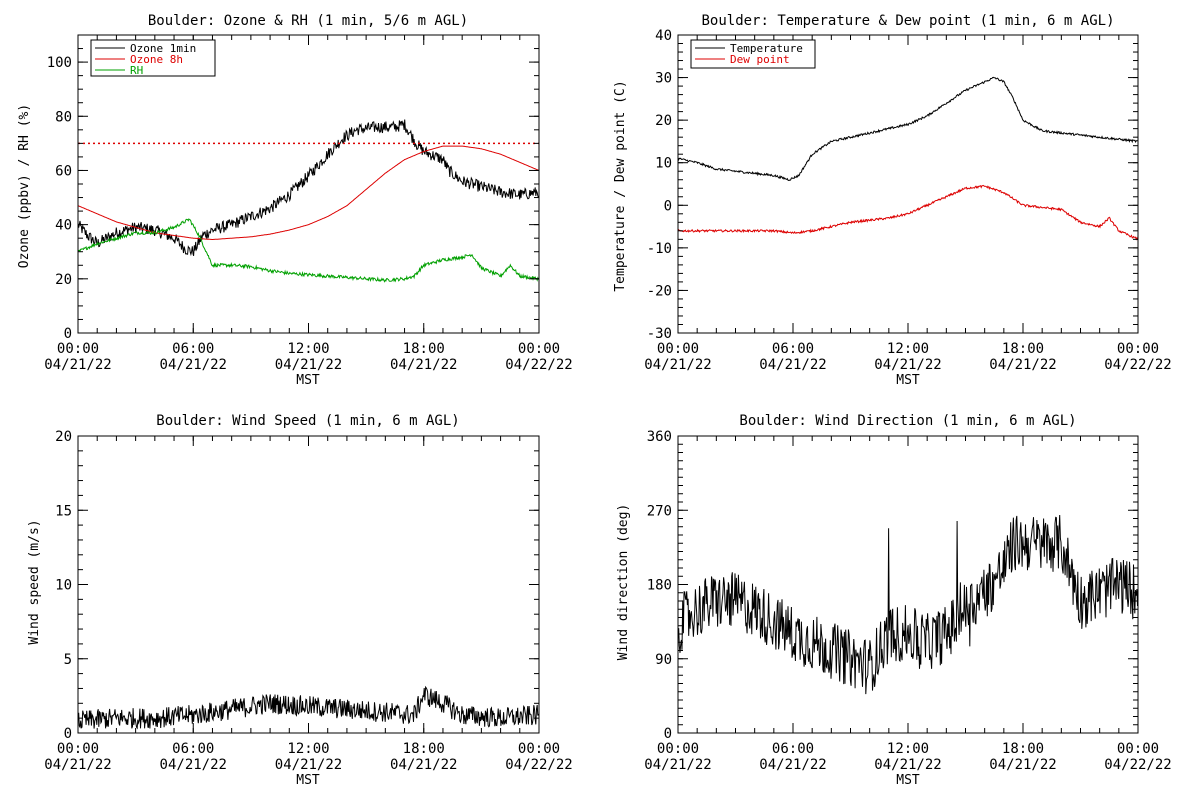  What do you see at coordinates (908, 780) in the screenshot?
I see `wind-direction-xlabel: MST` at bounding box center [908, 780].